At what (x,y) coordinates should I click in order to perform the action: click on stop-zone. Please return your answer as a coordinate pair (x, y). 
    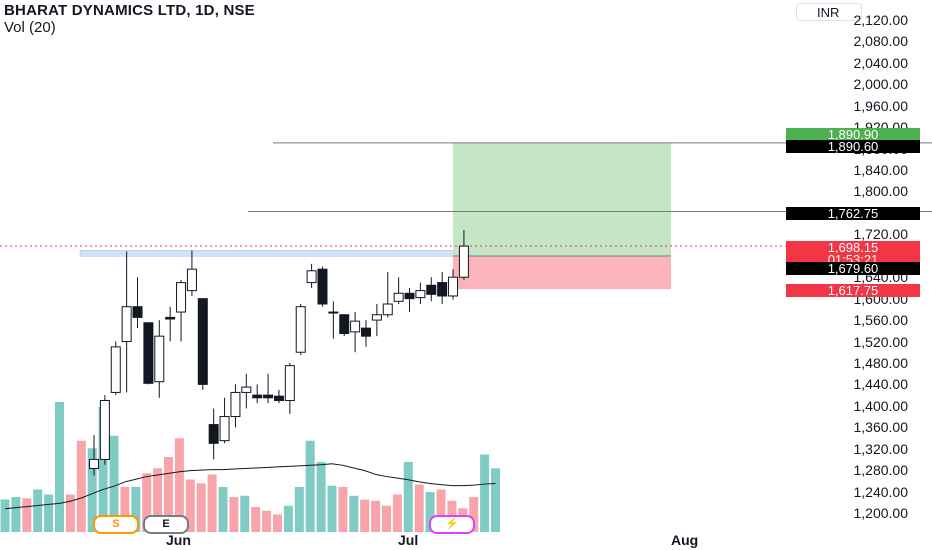
    Looking at the image, I should click on (562, 272).